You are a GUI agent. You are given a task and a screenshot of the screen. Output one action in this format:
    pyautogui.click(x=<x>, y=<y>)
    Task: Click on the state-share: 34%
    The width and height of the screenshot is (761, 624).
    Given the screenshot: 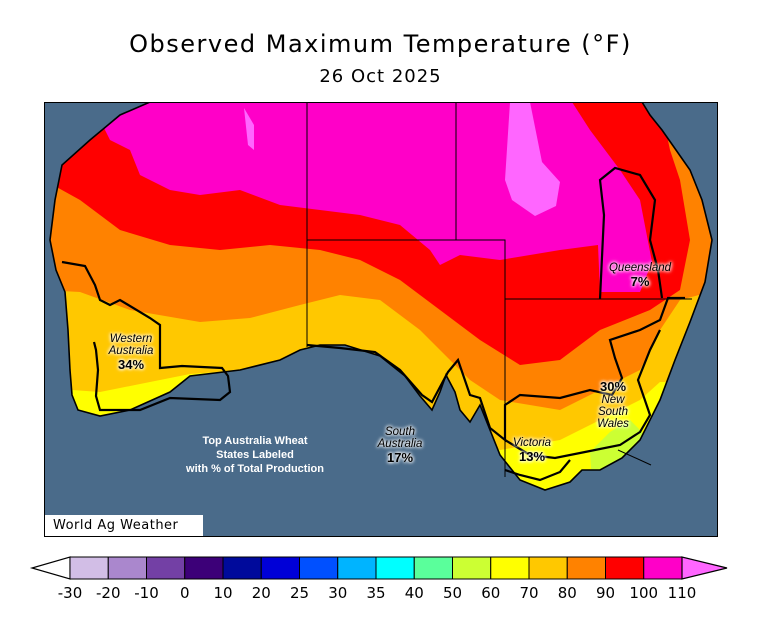 What is the action you would take?
    pyautogui.click(x=131, y=364)
    